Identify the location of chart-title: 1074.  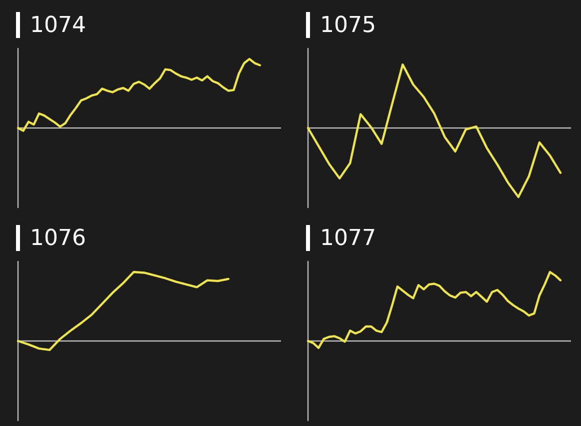
(58, 25).